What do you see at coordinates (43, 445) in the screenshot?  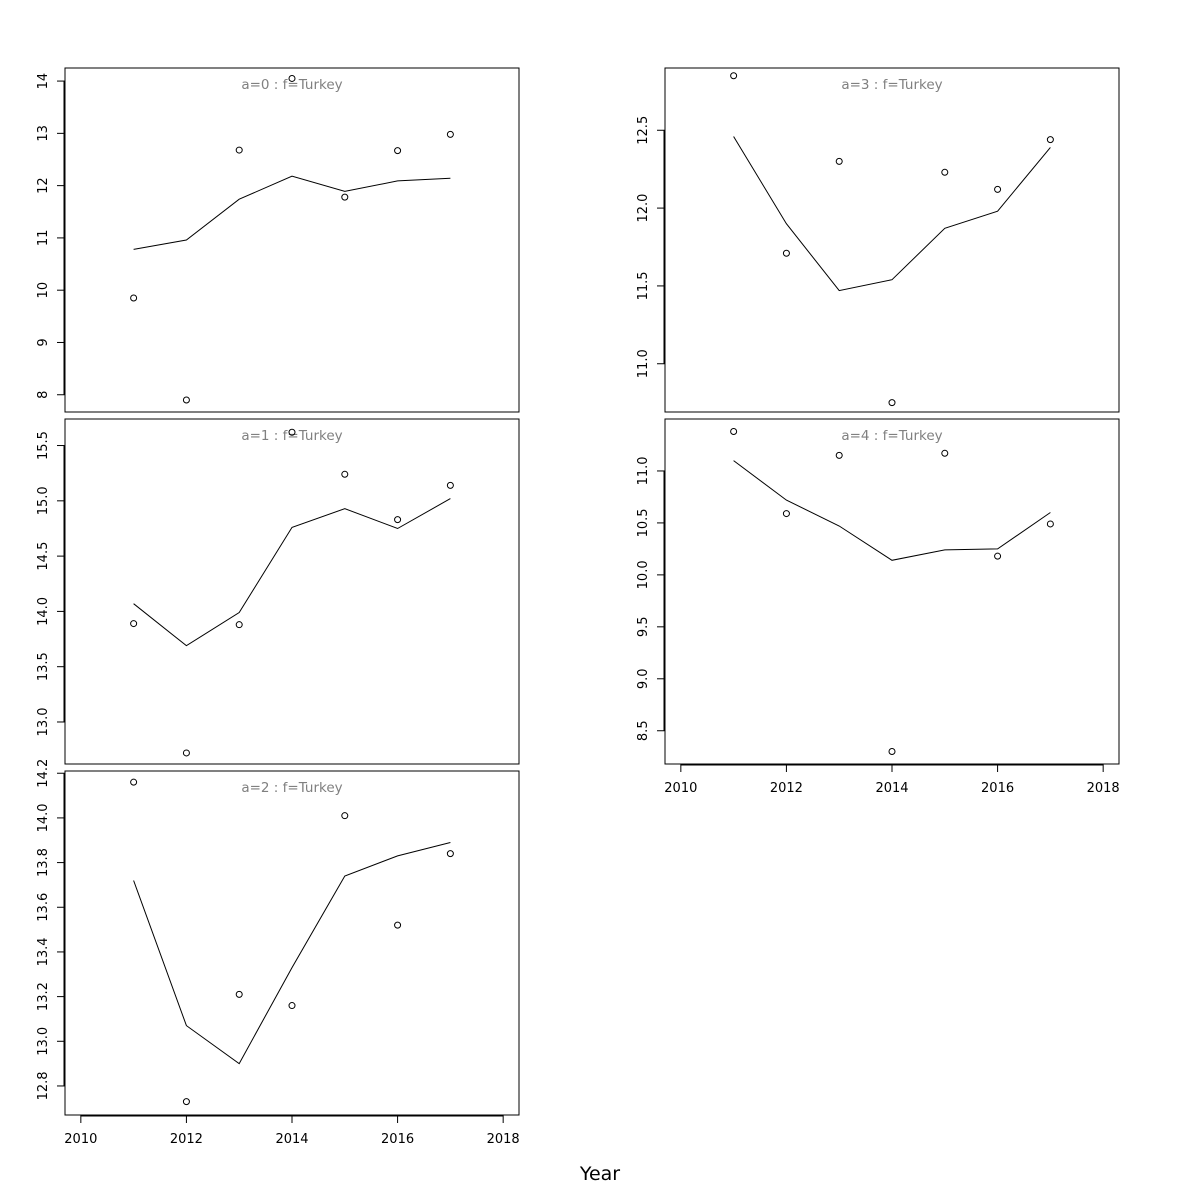 I see `y-tick-label: 15.5` at bounding box center [43, 445].